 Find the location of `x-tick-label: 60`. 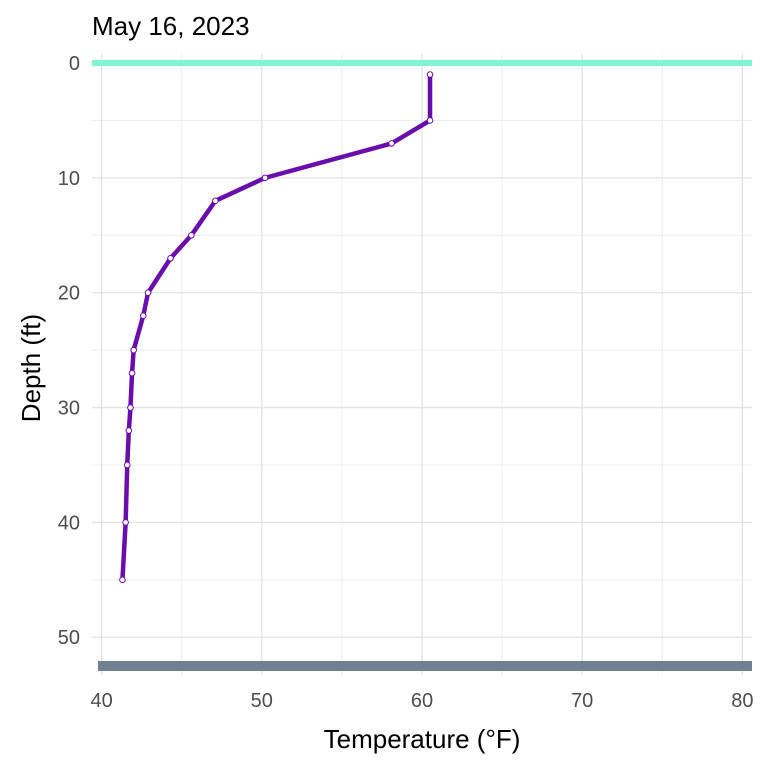

x-tick-label: 60 is located at coordinates (422, 701).